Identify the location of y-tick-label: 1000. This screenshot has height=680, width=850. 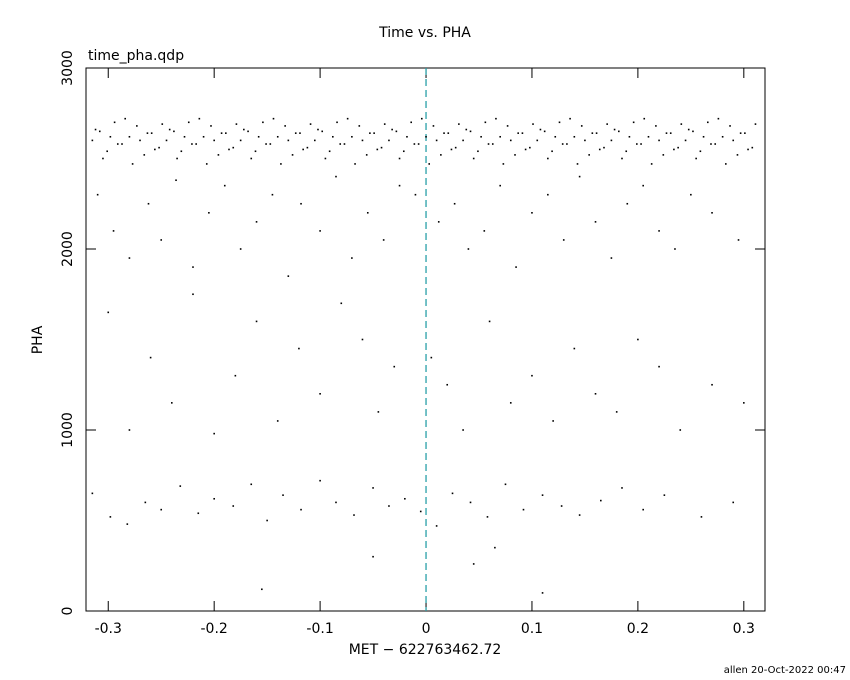
(68, 430).